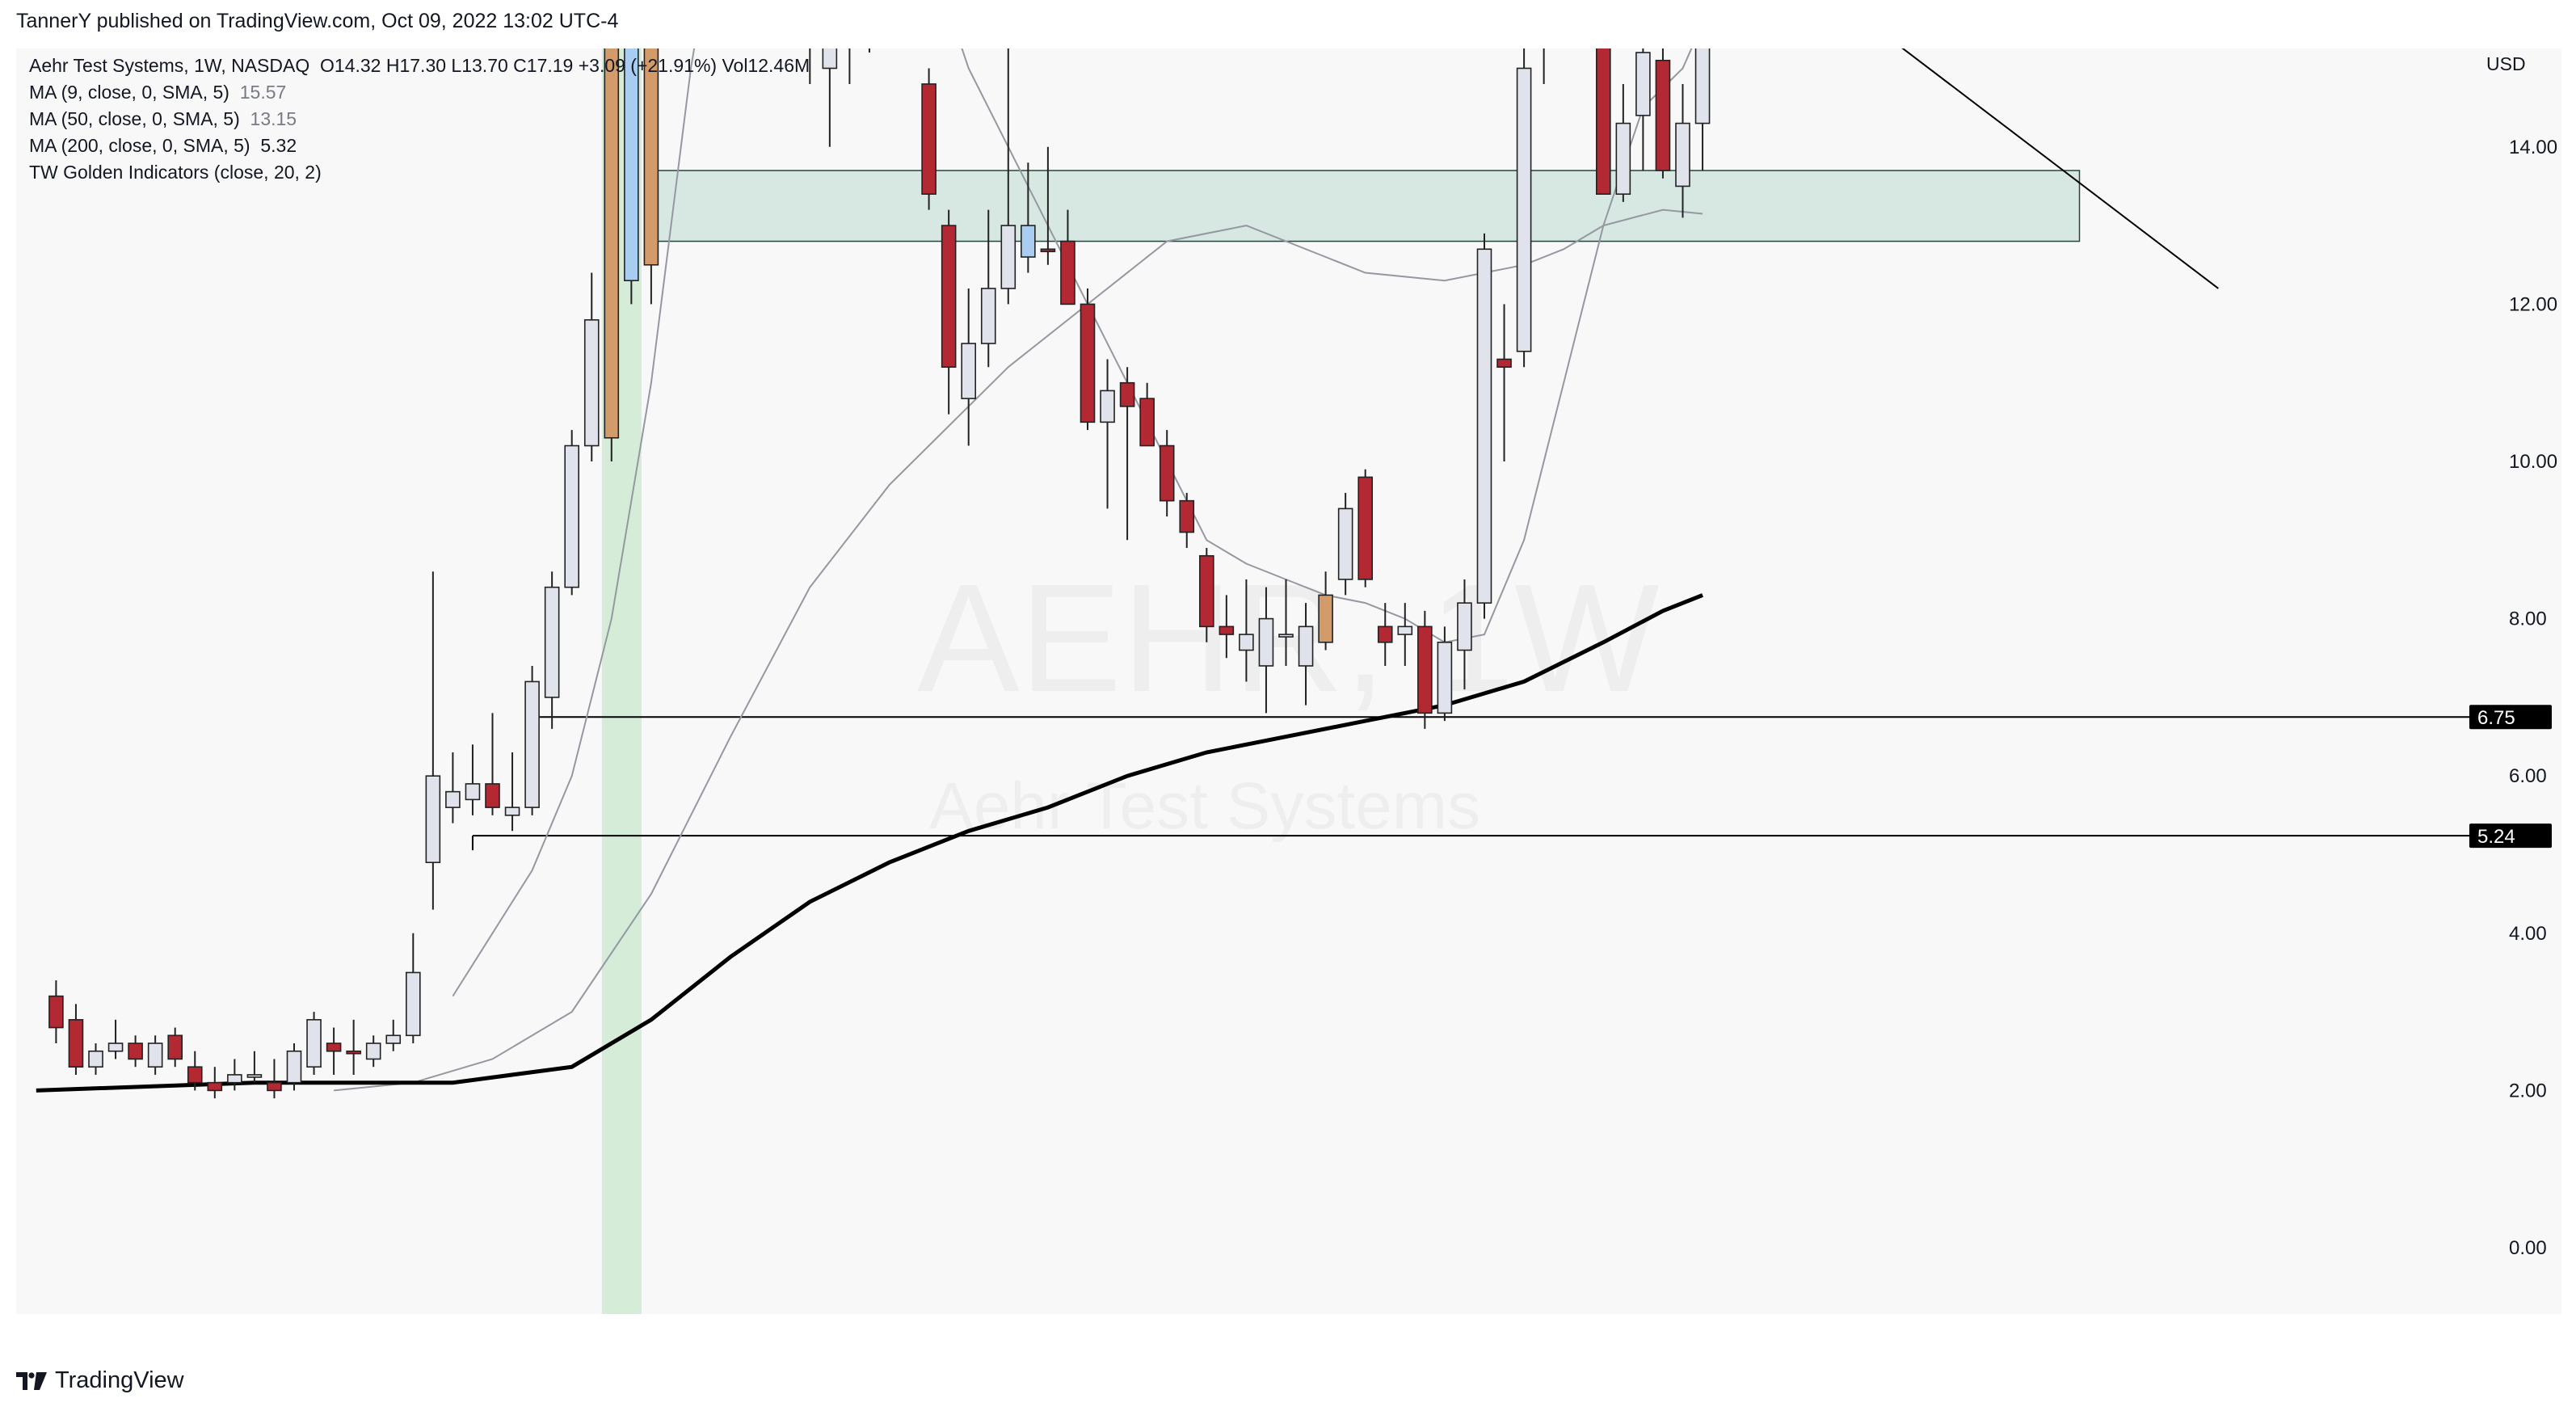 The height and width of the screenshot is (1411, 2576). What do you see at coordinates (129, 92) in the screenshot?
I see `legend-ma9-label: MA (9, close, 0, SMA, 5)` at bounding box center [129, 92].